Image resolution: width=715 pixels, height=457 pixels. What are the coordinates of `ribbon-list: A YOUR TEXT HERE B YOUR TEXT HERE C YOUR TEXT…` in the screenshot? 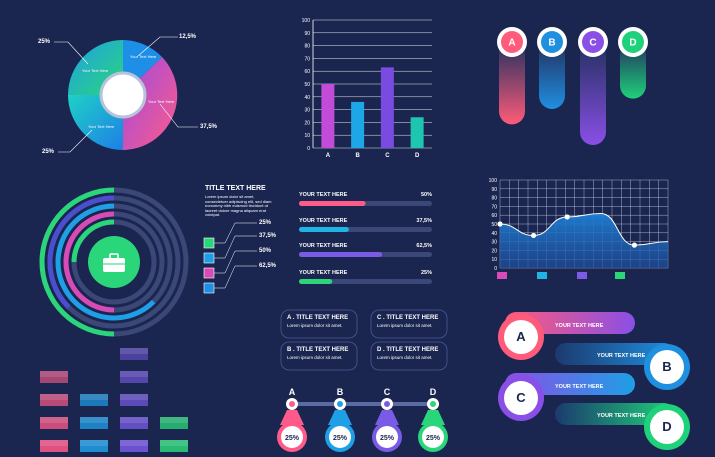 It's located at (594, 381).